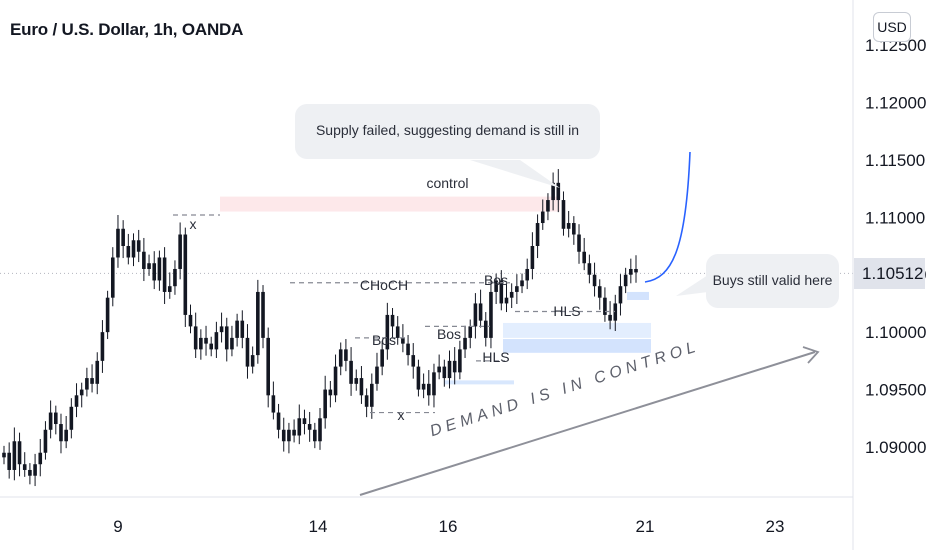  What do you see at coordinates (772, 281) in the screenshot?
I see `buys-note-bubble: Buys still valid here` at bounding box center [772, 281].